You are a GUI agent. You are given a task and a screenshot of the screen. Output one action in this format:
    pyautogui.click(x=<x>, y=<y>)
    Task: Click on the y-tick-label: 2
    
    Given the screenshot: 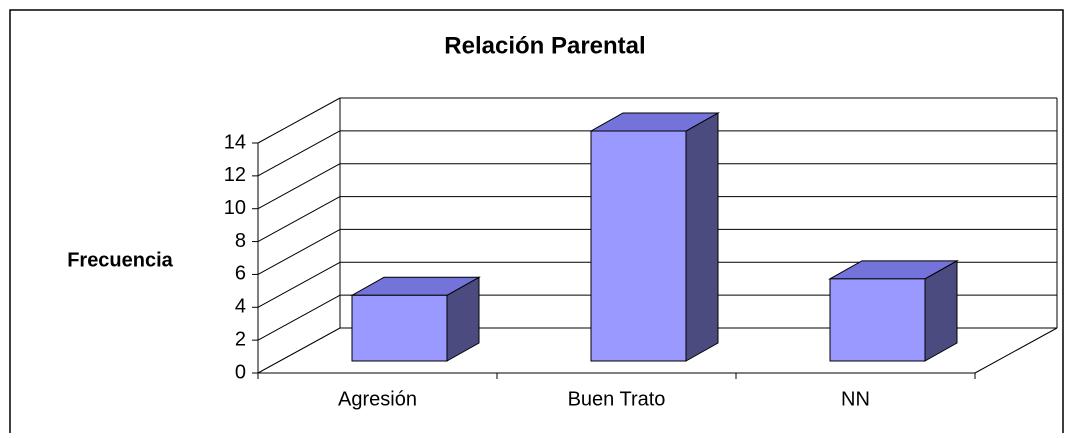 What is the action you would take?
    pyautogui.click(x=240, y=339)
    